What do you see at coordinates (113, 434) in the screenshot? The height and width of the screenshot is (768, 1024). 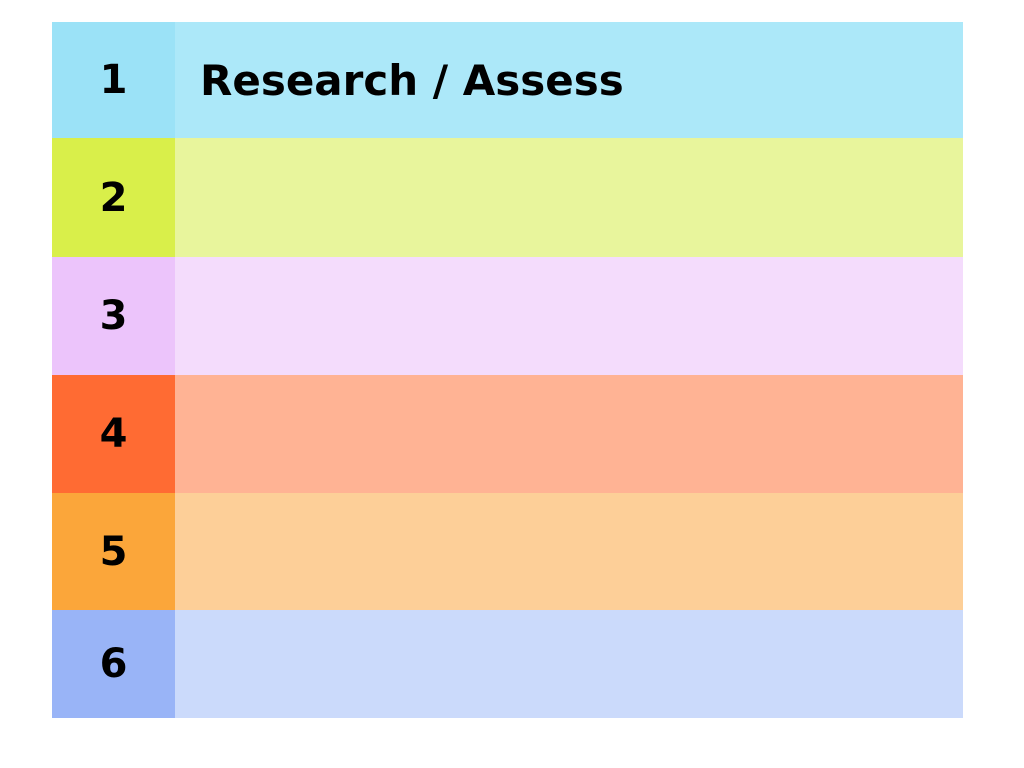 I see `step-number: 4` at bounding box center [113, 434].